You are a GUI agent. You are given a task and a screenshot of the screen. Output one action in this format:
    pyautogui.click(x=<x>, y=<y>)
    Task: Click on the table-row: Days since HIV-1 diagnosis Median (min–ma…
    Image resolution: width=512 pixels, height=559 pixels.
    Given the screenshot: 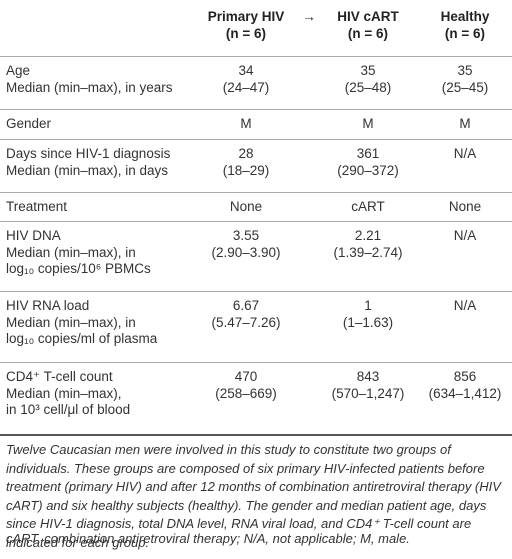 What is the action you would take?
    pyautogui.click(x=256, y=166)
    